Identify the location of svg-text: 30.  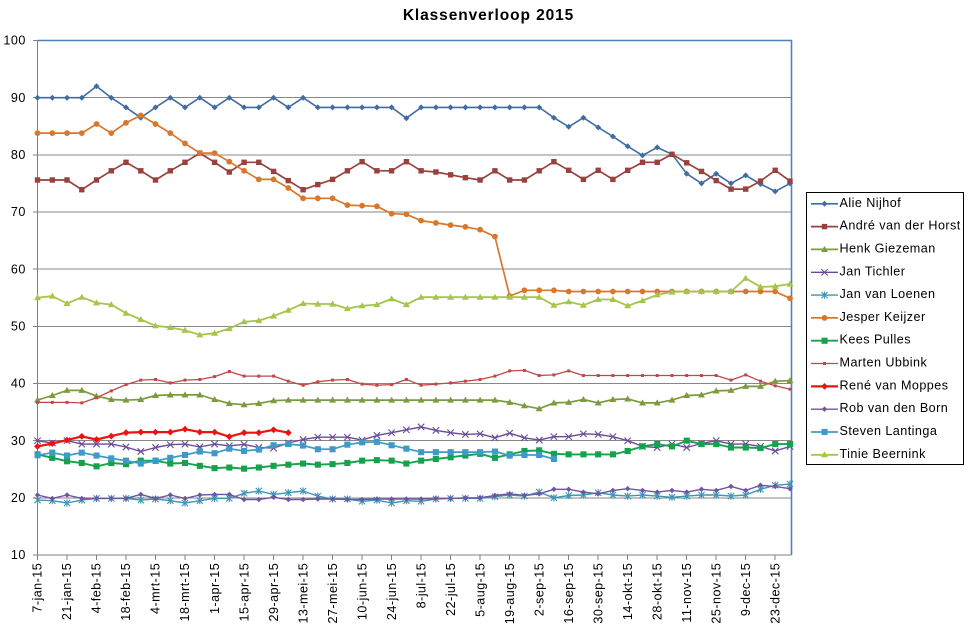
(18, 441).